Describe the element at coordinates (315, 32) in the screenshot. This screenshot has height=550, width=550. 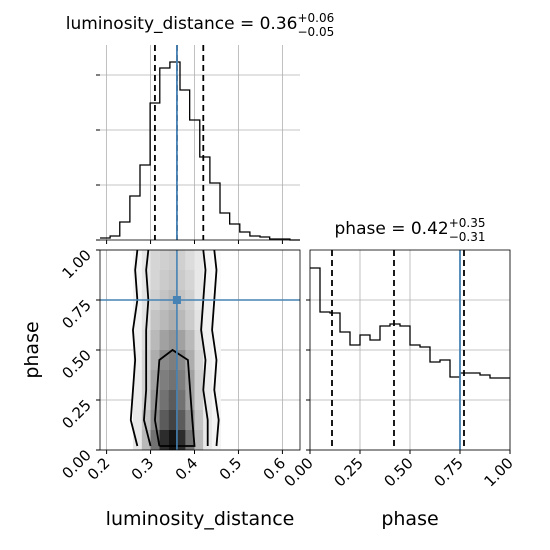
I see `title-part: −0.05` at that location.